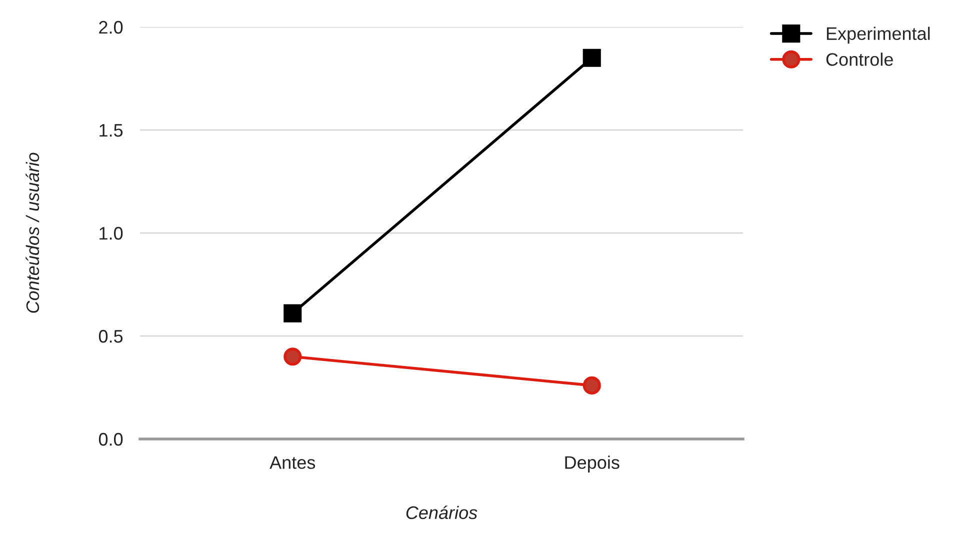 Image resolution: width=954 pixels, height=533 pixels. I want to click on y-tick-label: 2.0, so click(111, 27).